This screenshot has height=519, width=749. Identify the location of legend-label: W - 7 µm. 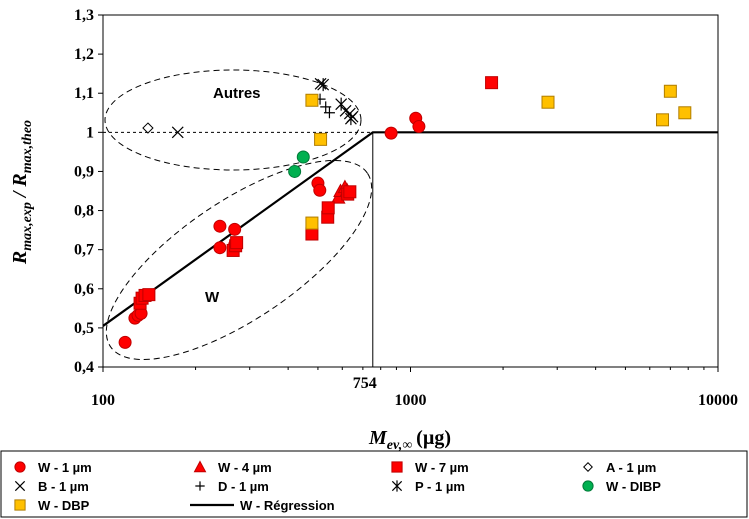
(442, 467).